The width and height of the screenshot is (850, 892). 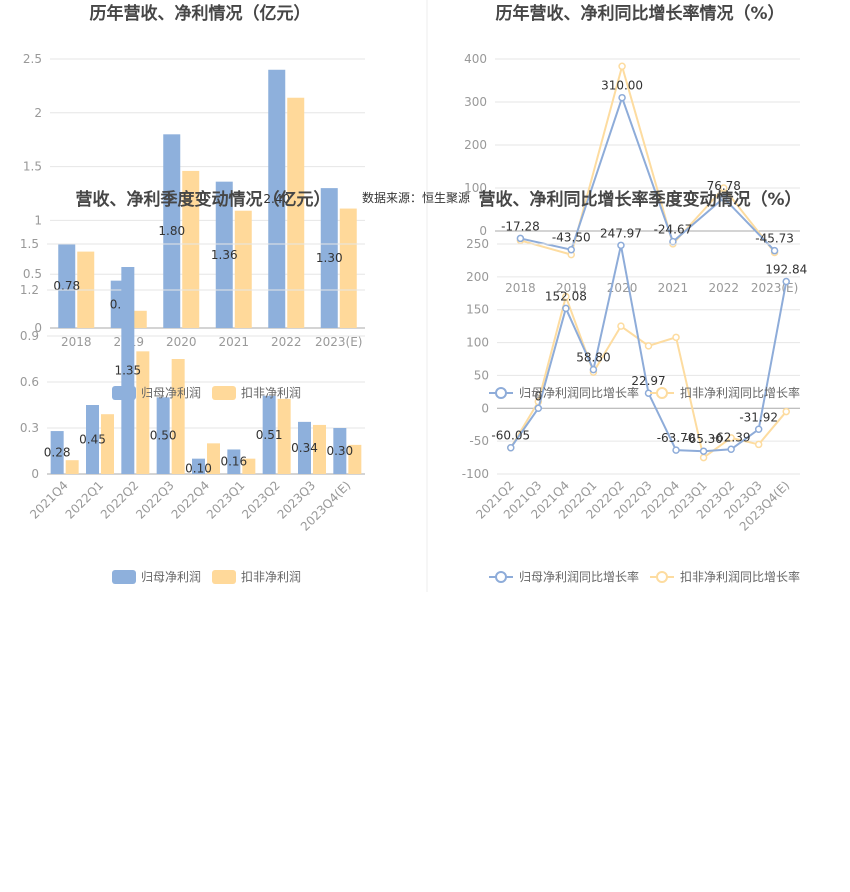 What do you see at coordinates (171, 577) in the screenshot?
I see `legend-parent-profit: 归母净利润` at bounding box center [171, 577].